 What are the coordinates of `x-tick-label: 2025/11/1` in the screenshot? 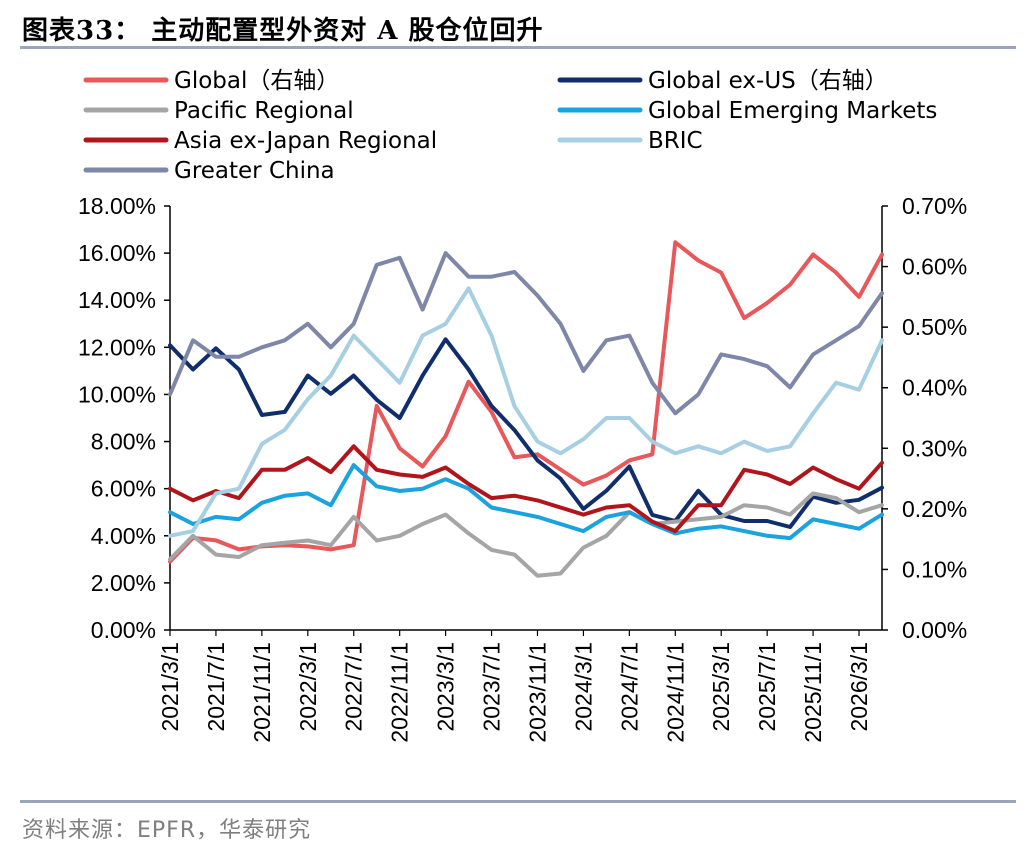 It's located at (813, 692).